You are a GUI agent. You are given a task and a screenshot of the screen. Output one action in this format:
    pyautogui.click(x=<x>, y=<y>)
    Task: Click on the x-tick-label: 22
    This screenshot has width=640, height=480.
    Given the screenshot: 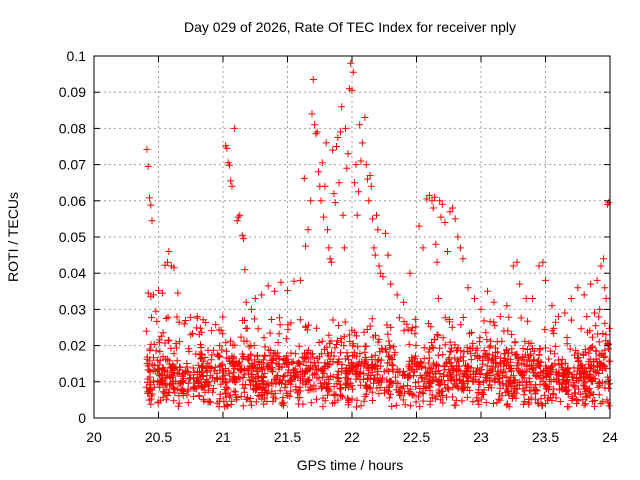 What is the action you would take?
    pyautogui.click(x=352, y=437)
    